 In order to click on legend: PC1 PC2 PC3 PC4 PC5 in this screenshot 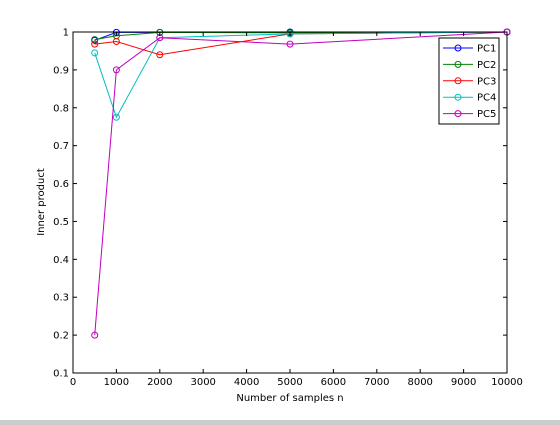, I will do `click(469, 81)`.